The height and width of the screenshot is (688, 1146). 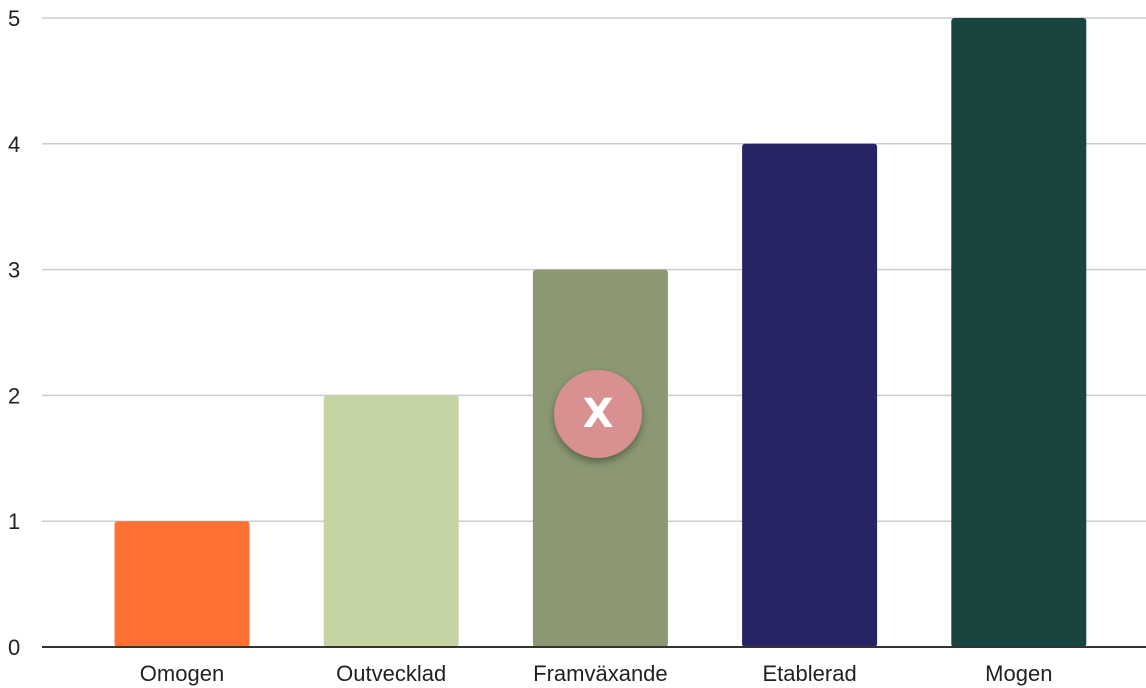 I want to click on x-marker-badge: X, so click(x=598, y=414).